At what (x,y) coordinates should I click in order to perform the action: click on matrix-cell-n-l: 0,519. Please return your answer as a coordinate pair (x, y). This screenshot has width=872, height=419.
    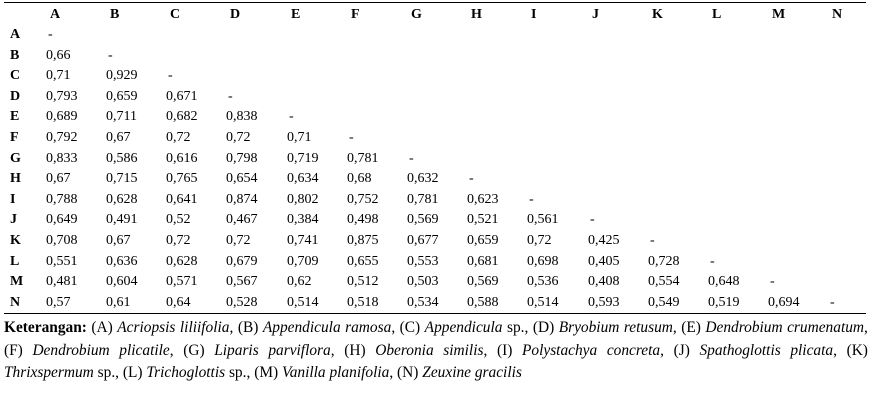
    Looking at the image, I should click on (724, 302).